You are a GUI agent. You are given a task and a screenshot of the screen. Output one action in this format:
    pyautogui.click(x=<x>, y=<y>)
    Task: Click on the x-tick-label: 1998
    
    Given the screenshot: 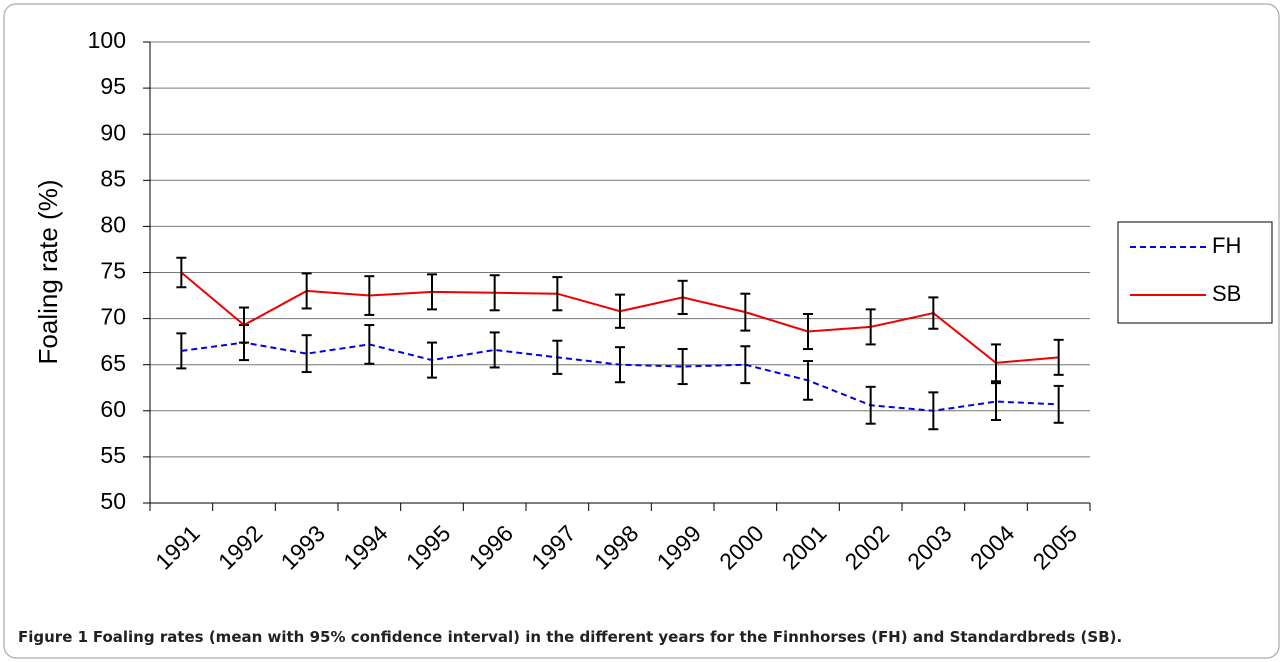 What is the action you would take?
    pyautogui.click(x=616, y=547)
    